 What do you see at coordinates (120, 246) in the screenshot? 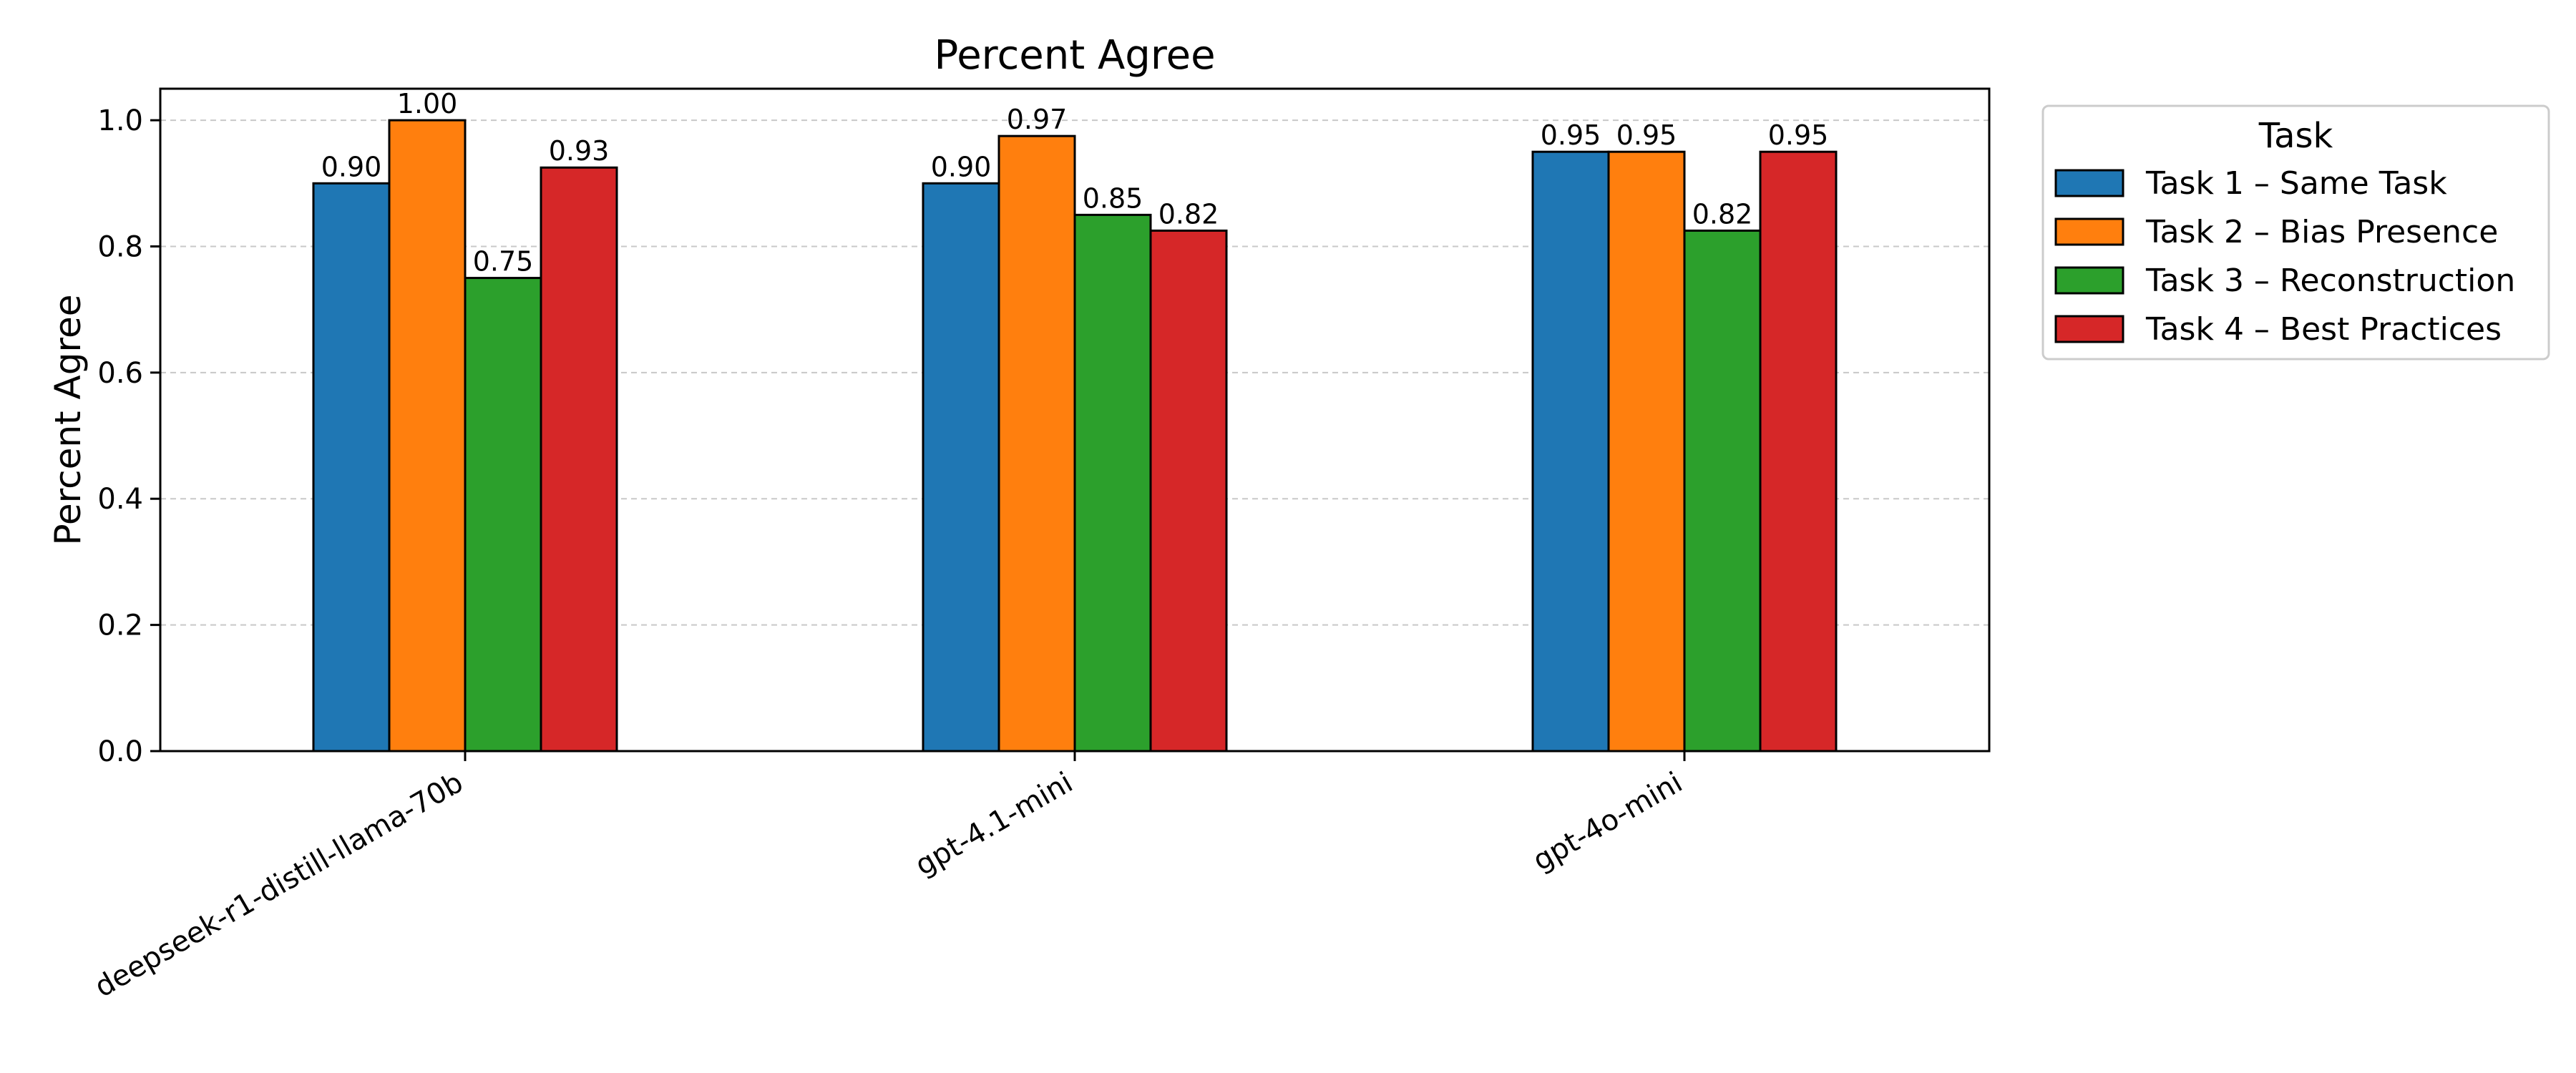
I see `y-tick-label: 0.8` at bounding box center [120, 246].